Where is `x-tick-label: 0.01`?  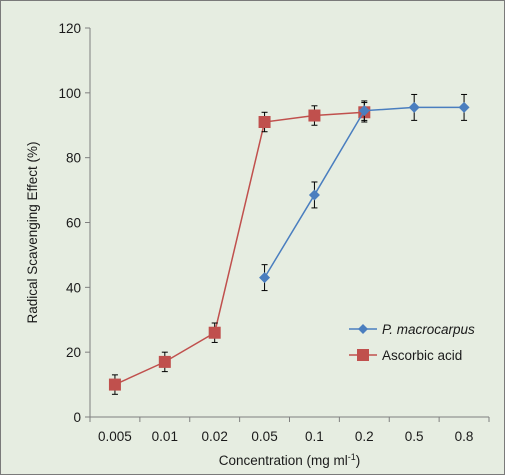 x-tick-label: 0.01 is located at coordinates (165, 436).